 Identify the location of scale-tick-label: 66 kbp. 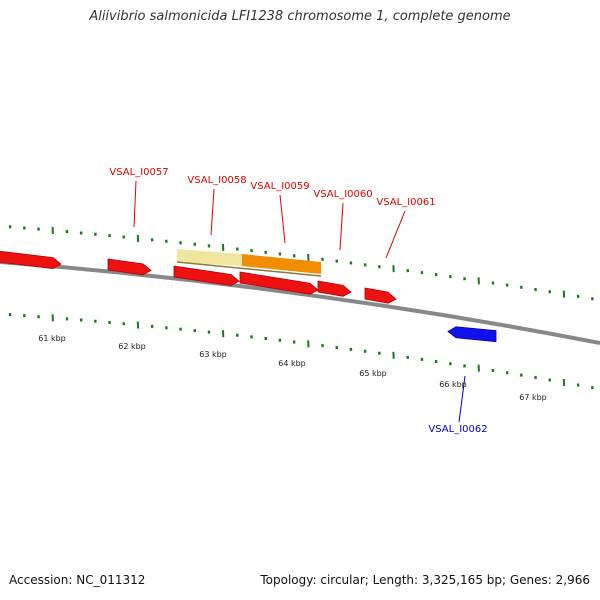
(453, 384).